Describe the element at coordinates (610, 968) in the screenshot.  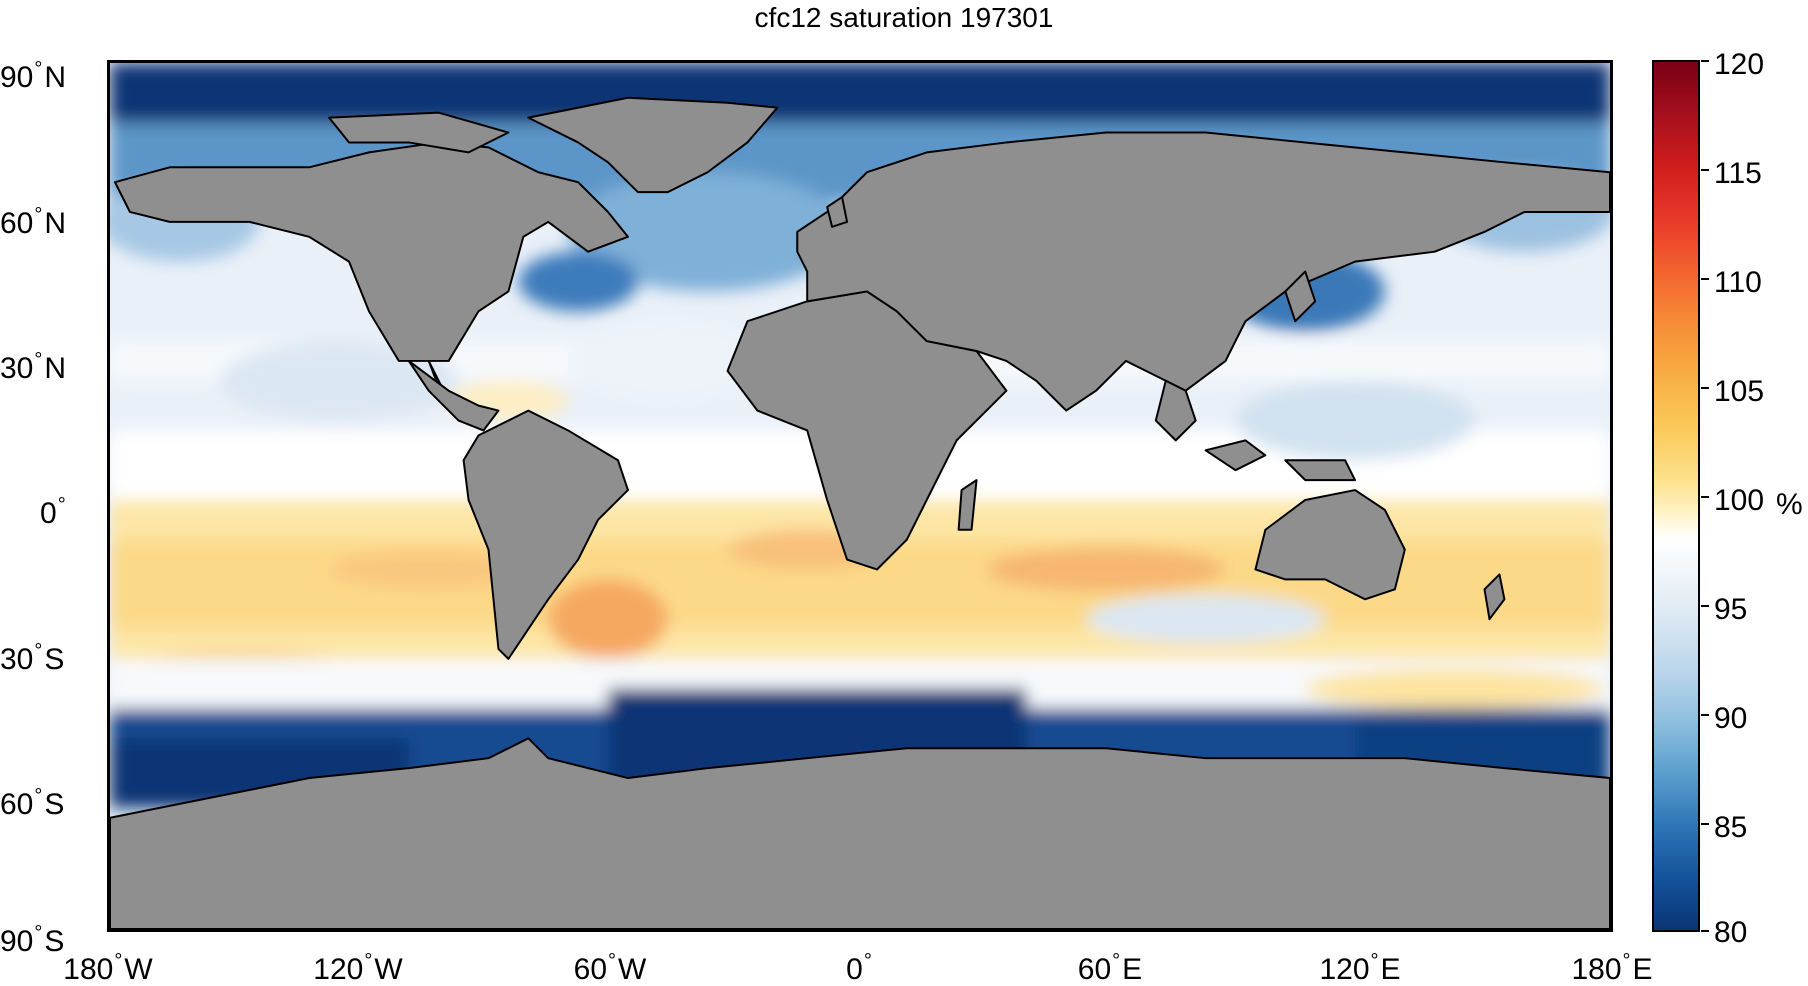
I see `lon-label-60w: 60°W` at that location.